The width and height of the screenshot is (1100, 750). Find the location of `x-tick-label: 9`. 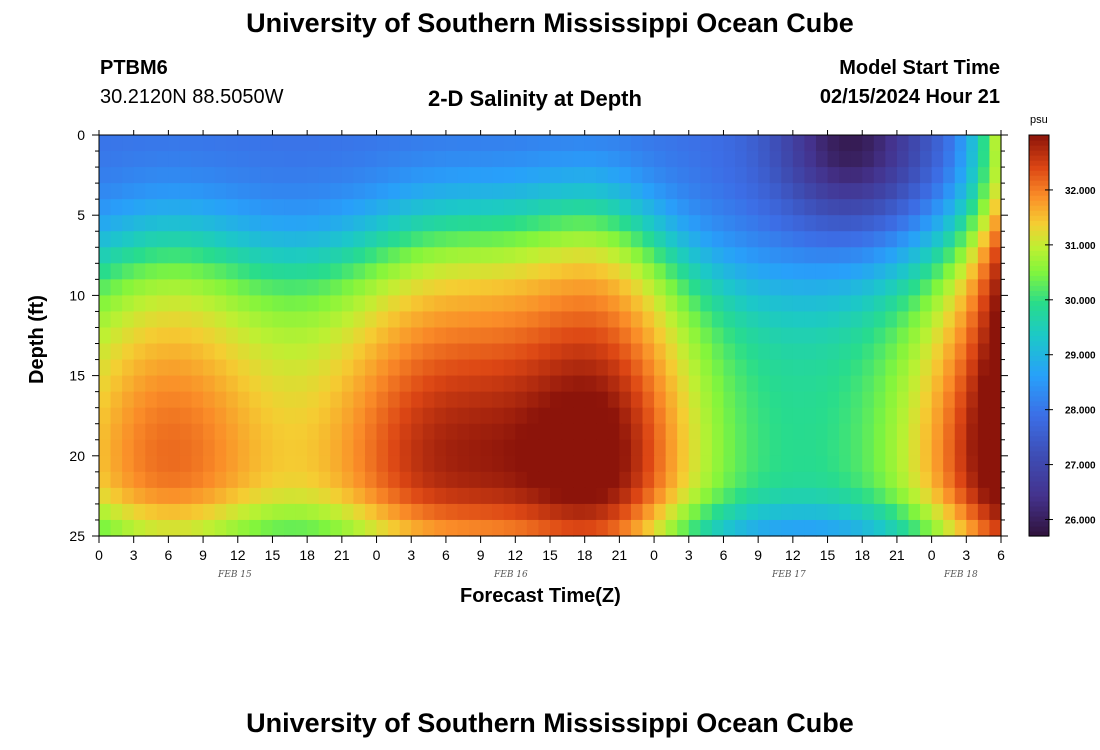

x-tick-label: 9 is located at coordinates (203, 555).